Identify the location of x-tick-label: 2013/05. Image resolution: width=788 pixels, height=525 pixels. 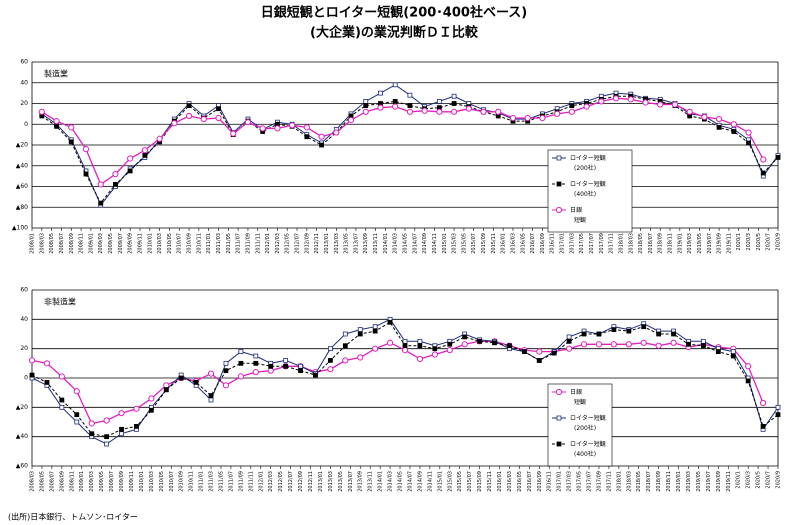
(341, 481).